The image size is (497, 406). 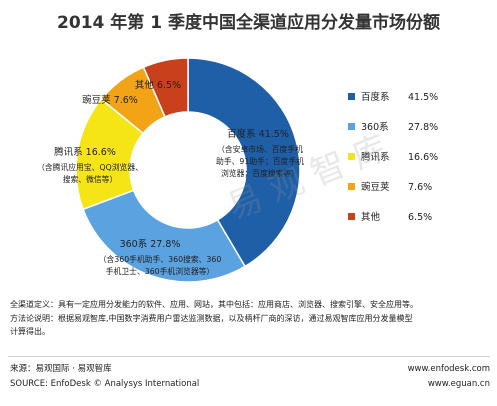 What do you see at coordinates (375, 97) in the screenshot?
I see `legend-name-0: 百度系` at bounding box center [375, 97].